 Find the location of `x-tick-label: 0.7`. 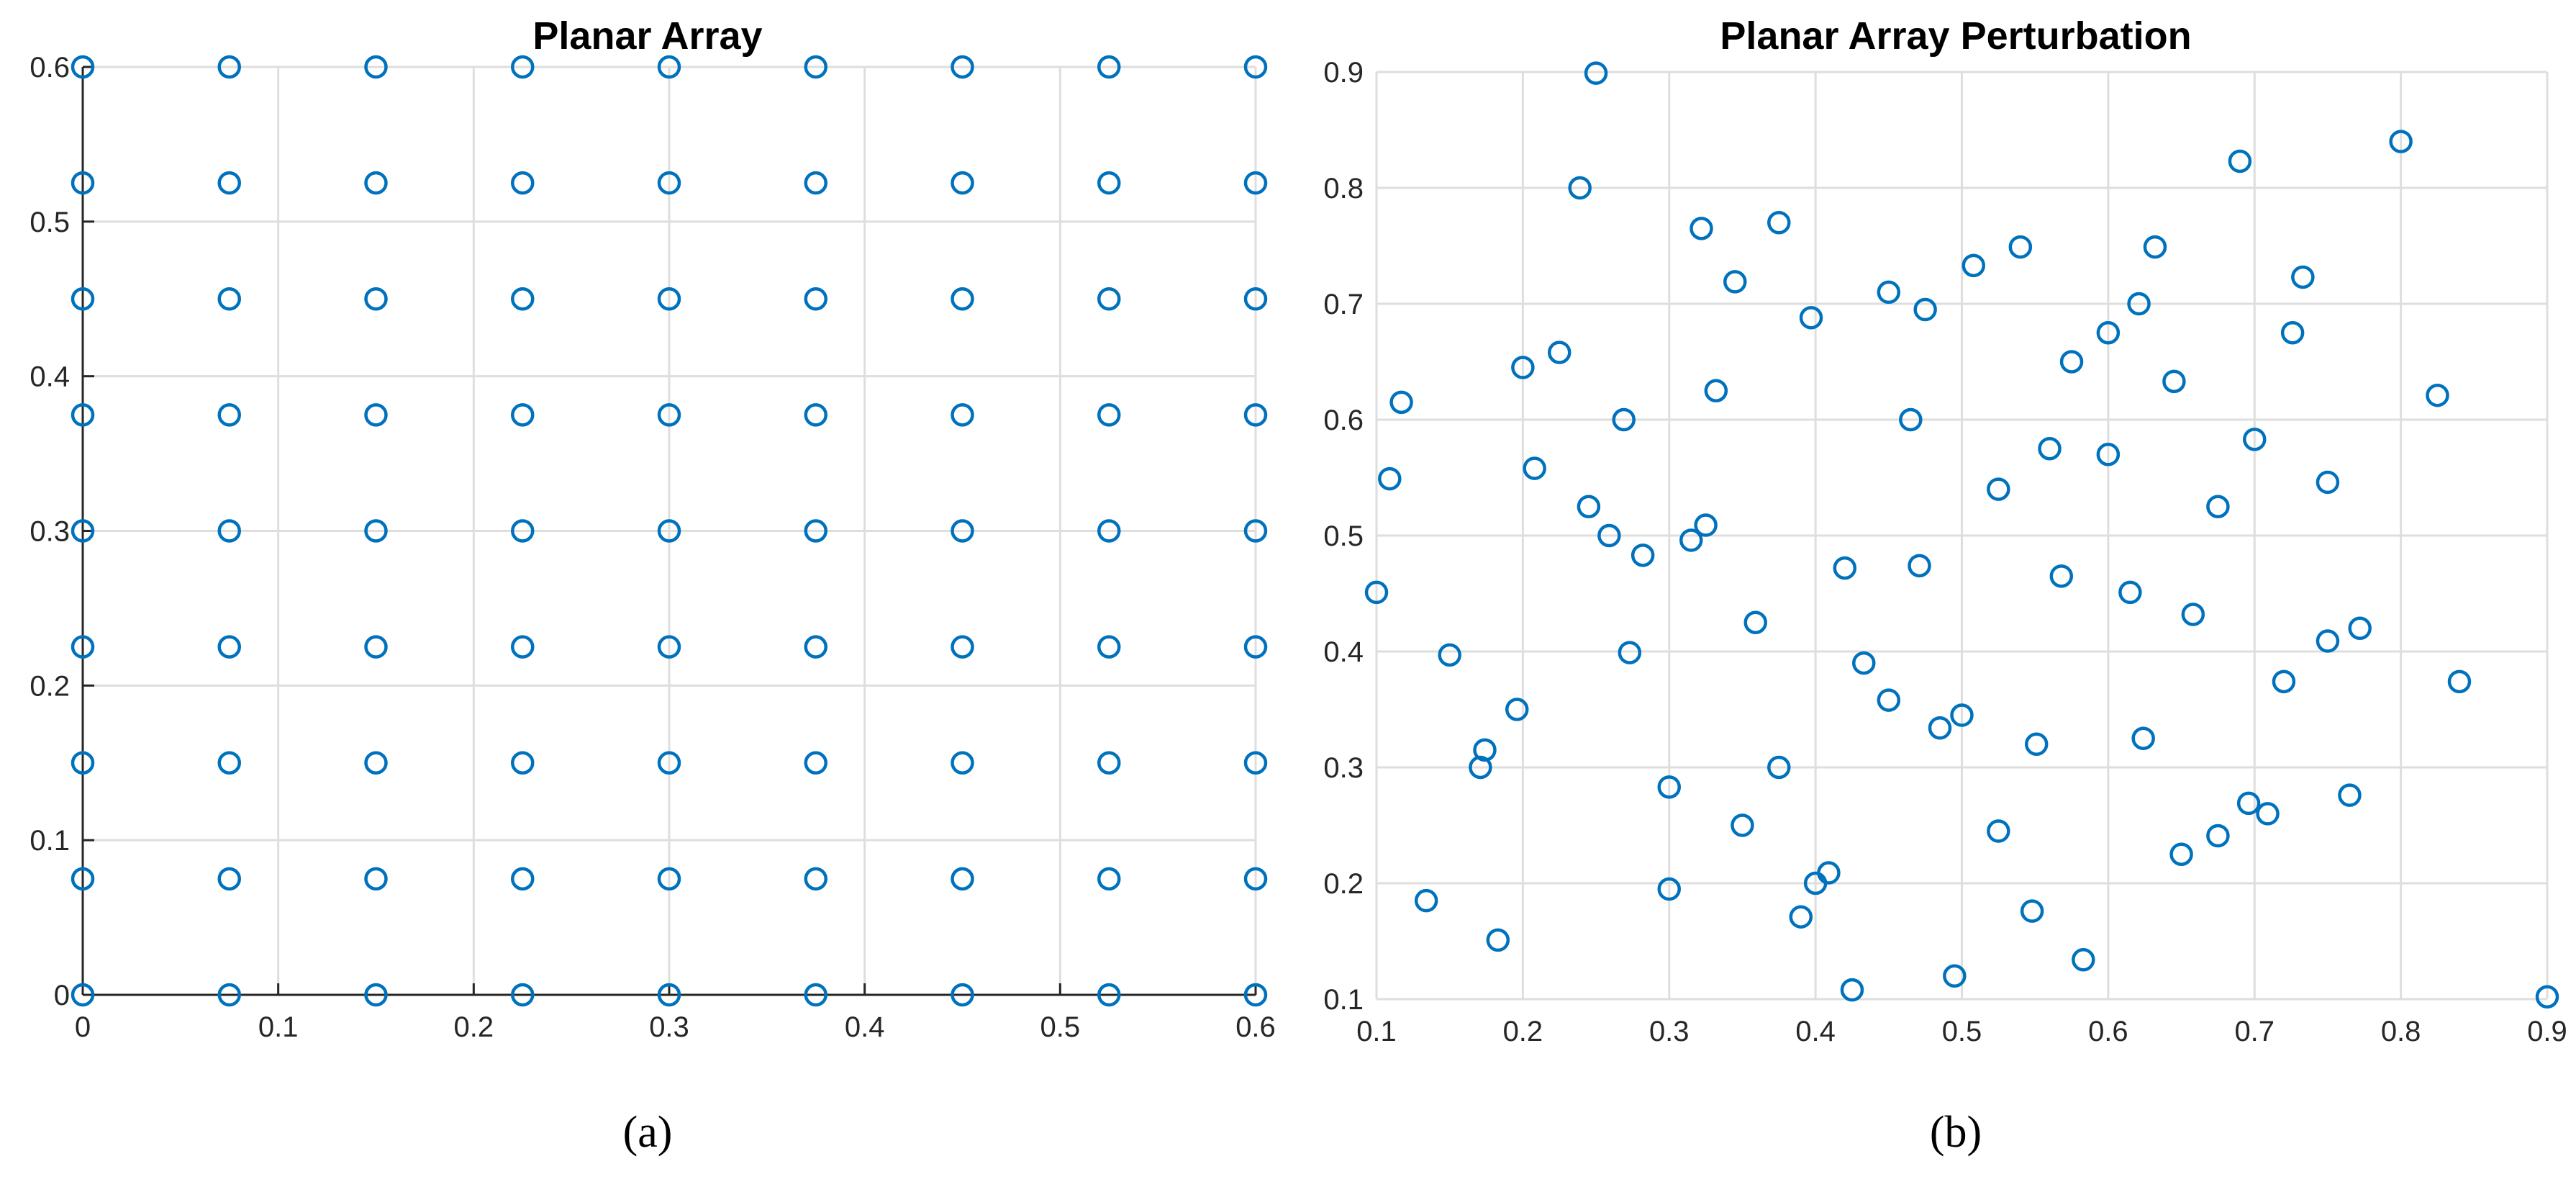

x-tick-label: 0.7 is located at coordinates (2254, 1031).